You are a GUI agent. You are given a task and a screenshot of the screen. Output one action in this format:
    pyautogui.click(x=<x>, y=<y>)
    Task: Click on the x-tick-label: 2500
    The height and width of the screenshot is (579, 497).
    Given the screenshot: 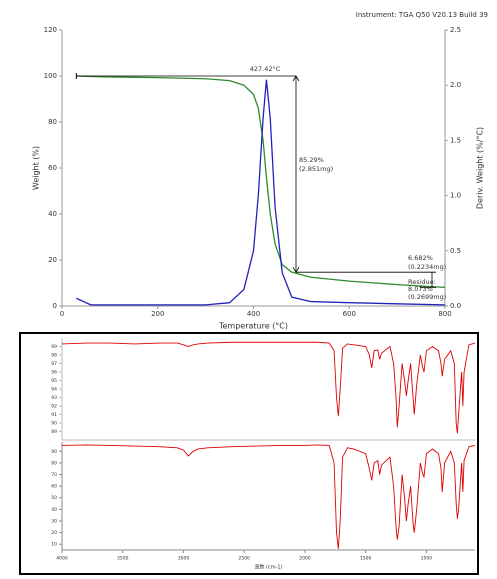 What is the action you would take?
    pyautogui.click(x=244, y=559)
    